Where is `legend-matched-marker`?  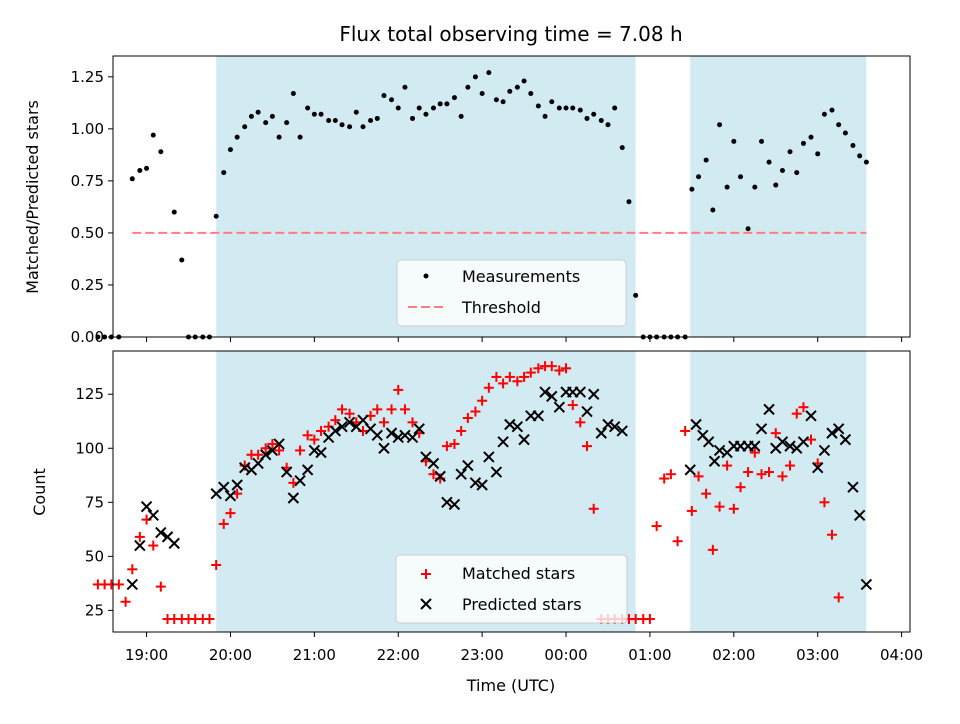 legend-matched-marker is located at coordinates (426, 574).